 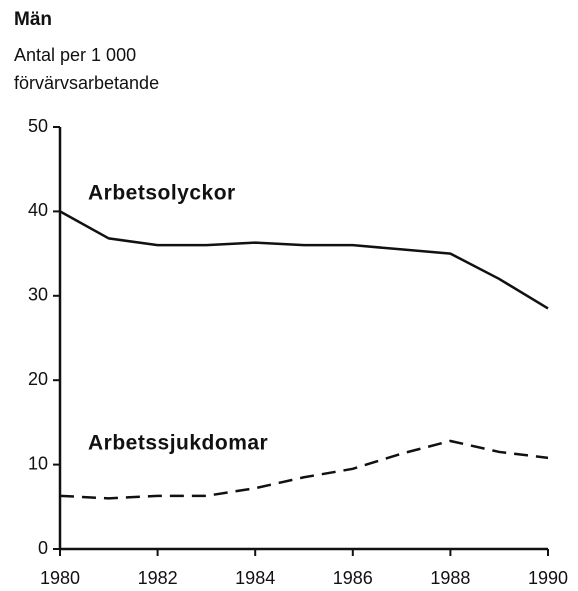 What do you see at coordinates (548, 578) in the screenshot?
I see `x-tick-label: 1990` at bounding box center [548, 578].